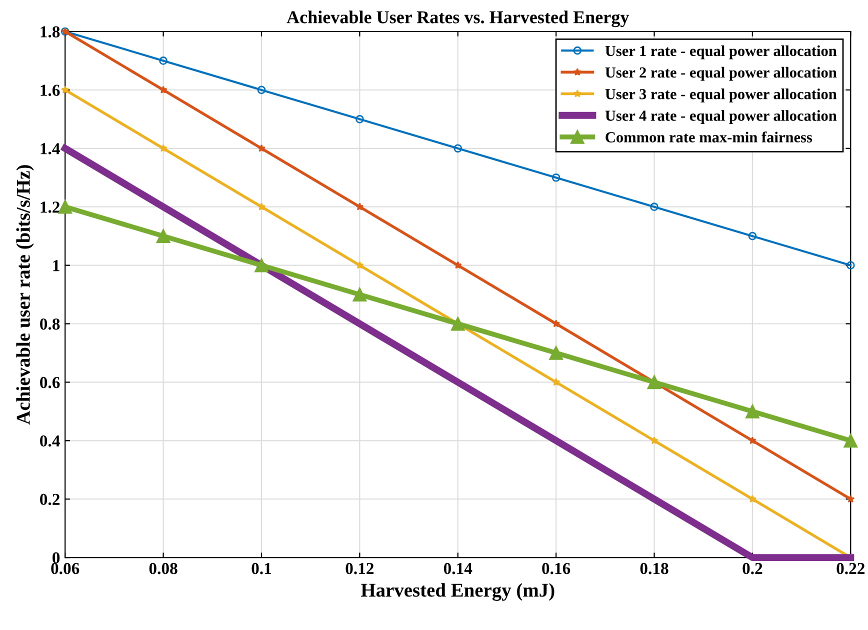  Describe the element at coordinates (50, 32) in the screenshot. I see `y-tick-label: 1.8` at that location.